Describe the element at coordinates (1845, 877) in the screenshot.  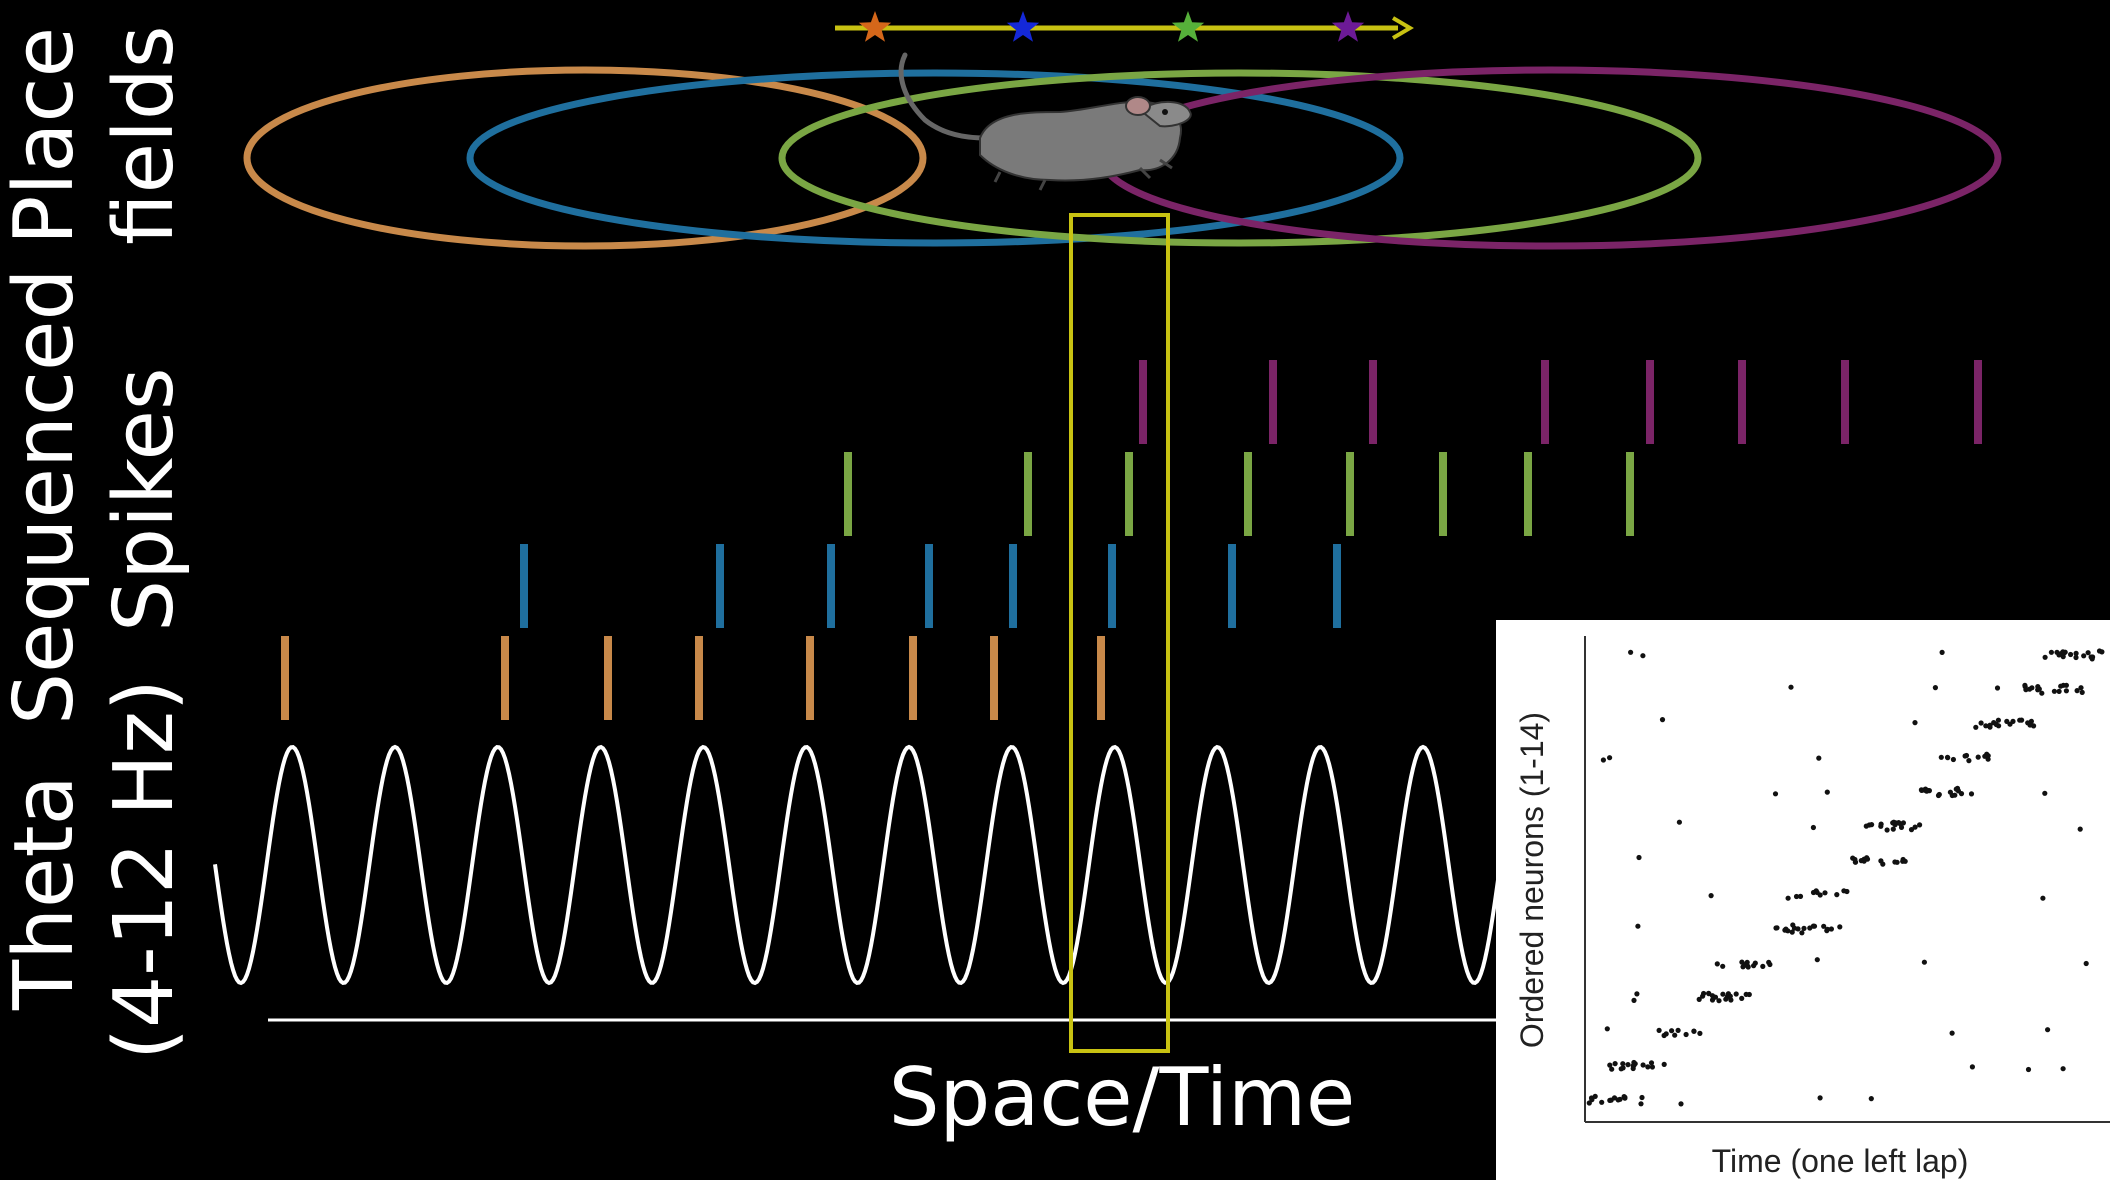
I see `inset-dots` at that location.